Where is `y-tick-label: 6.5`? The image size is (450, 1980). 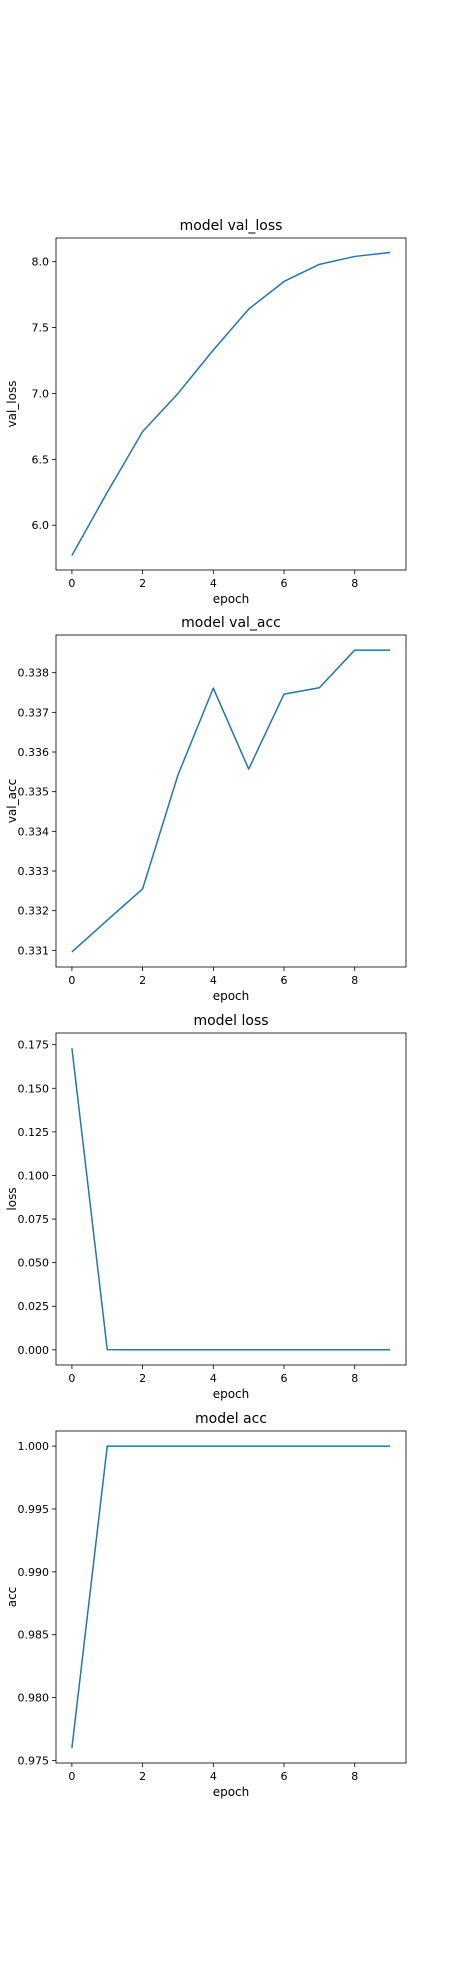
y-tick-label: 6.5 is located at coordinates (41, 459).